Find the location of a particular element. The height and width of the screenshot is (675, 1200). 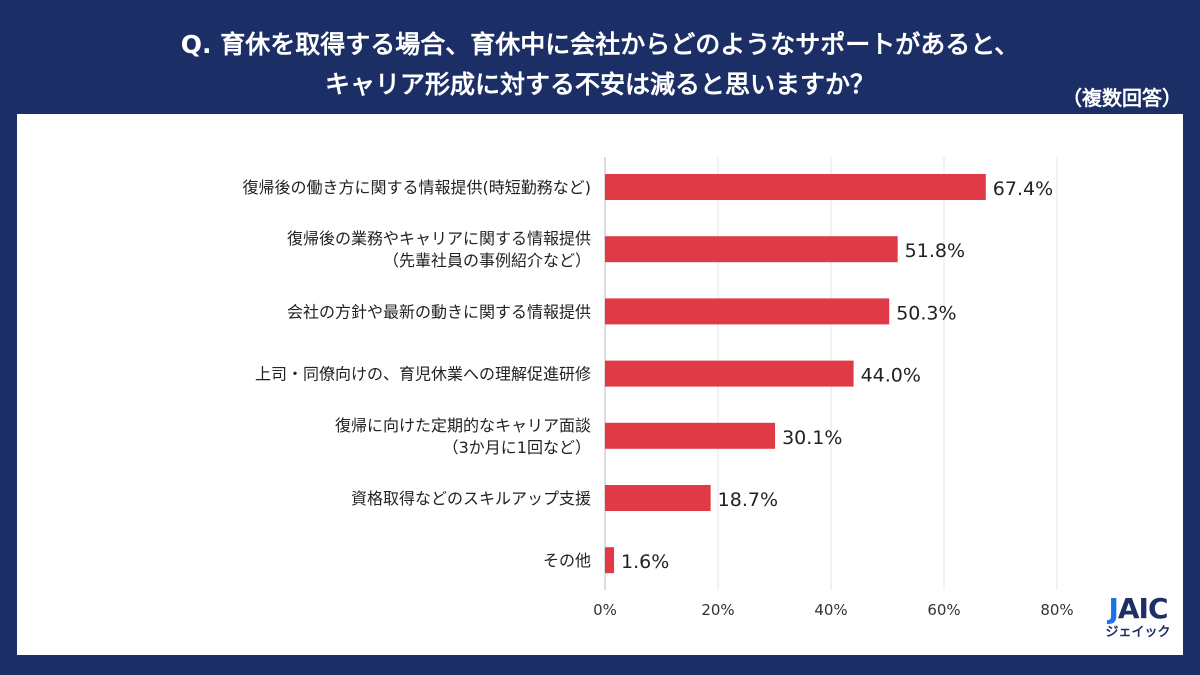

category-label: （先輩社員の事例紹介など） is located at coordinates (487, 260).